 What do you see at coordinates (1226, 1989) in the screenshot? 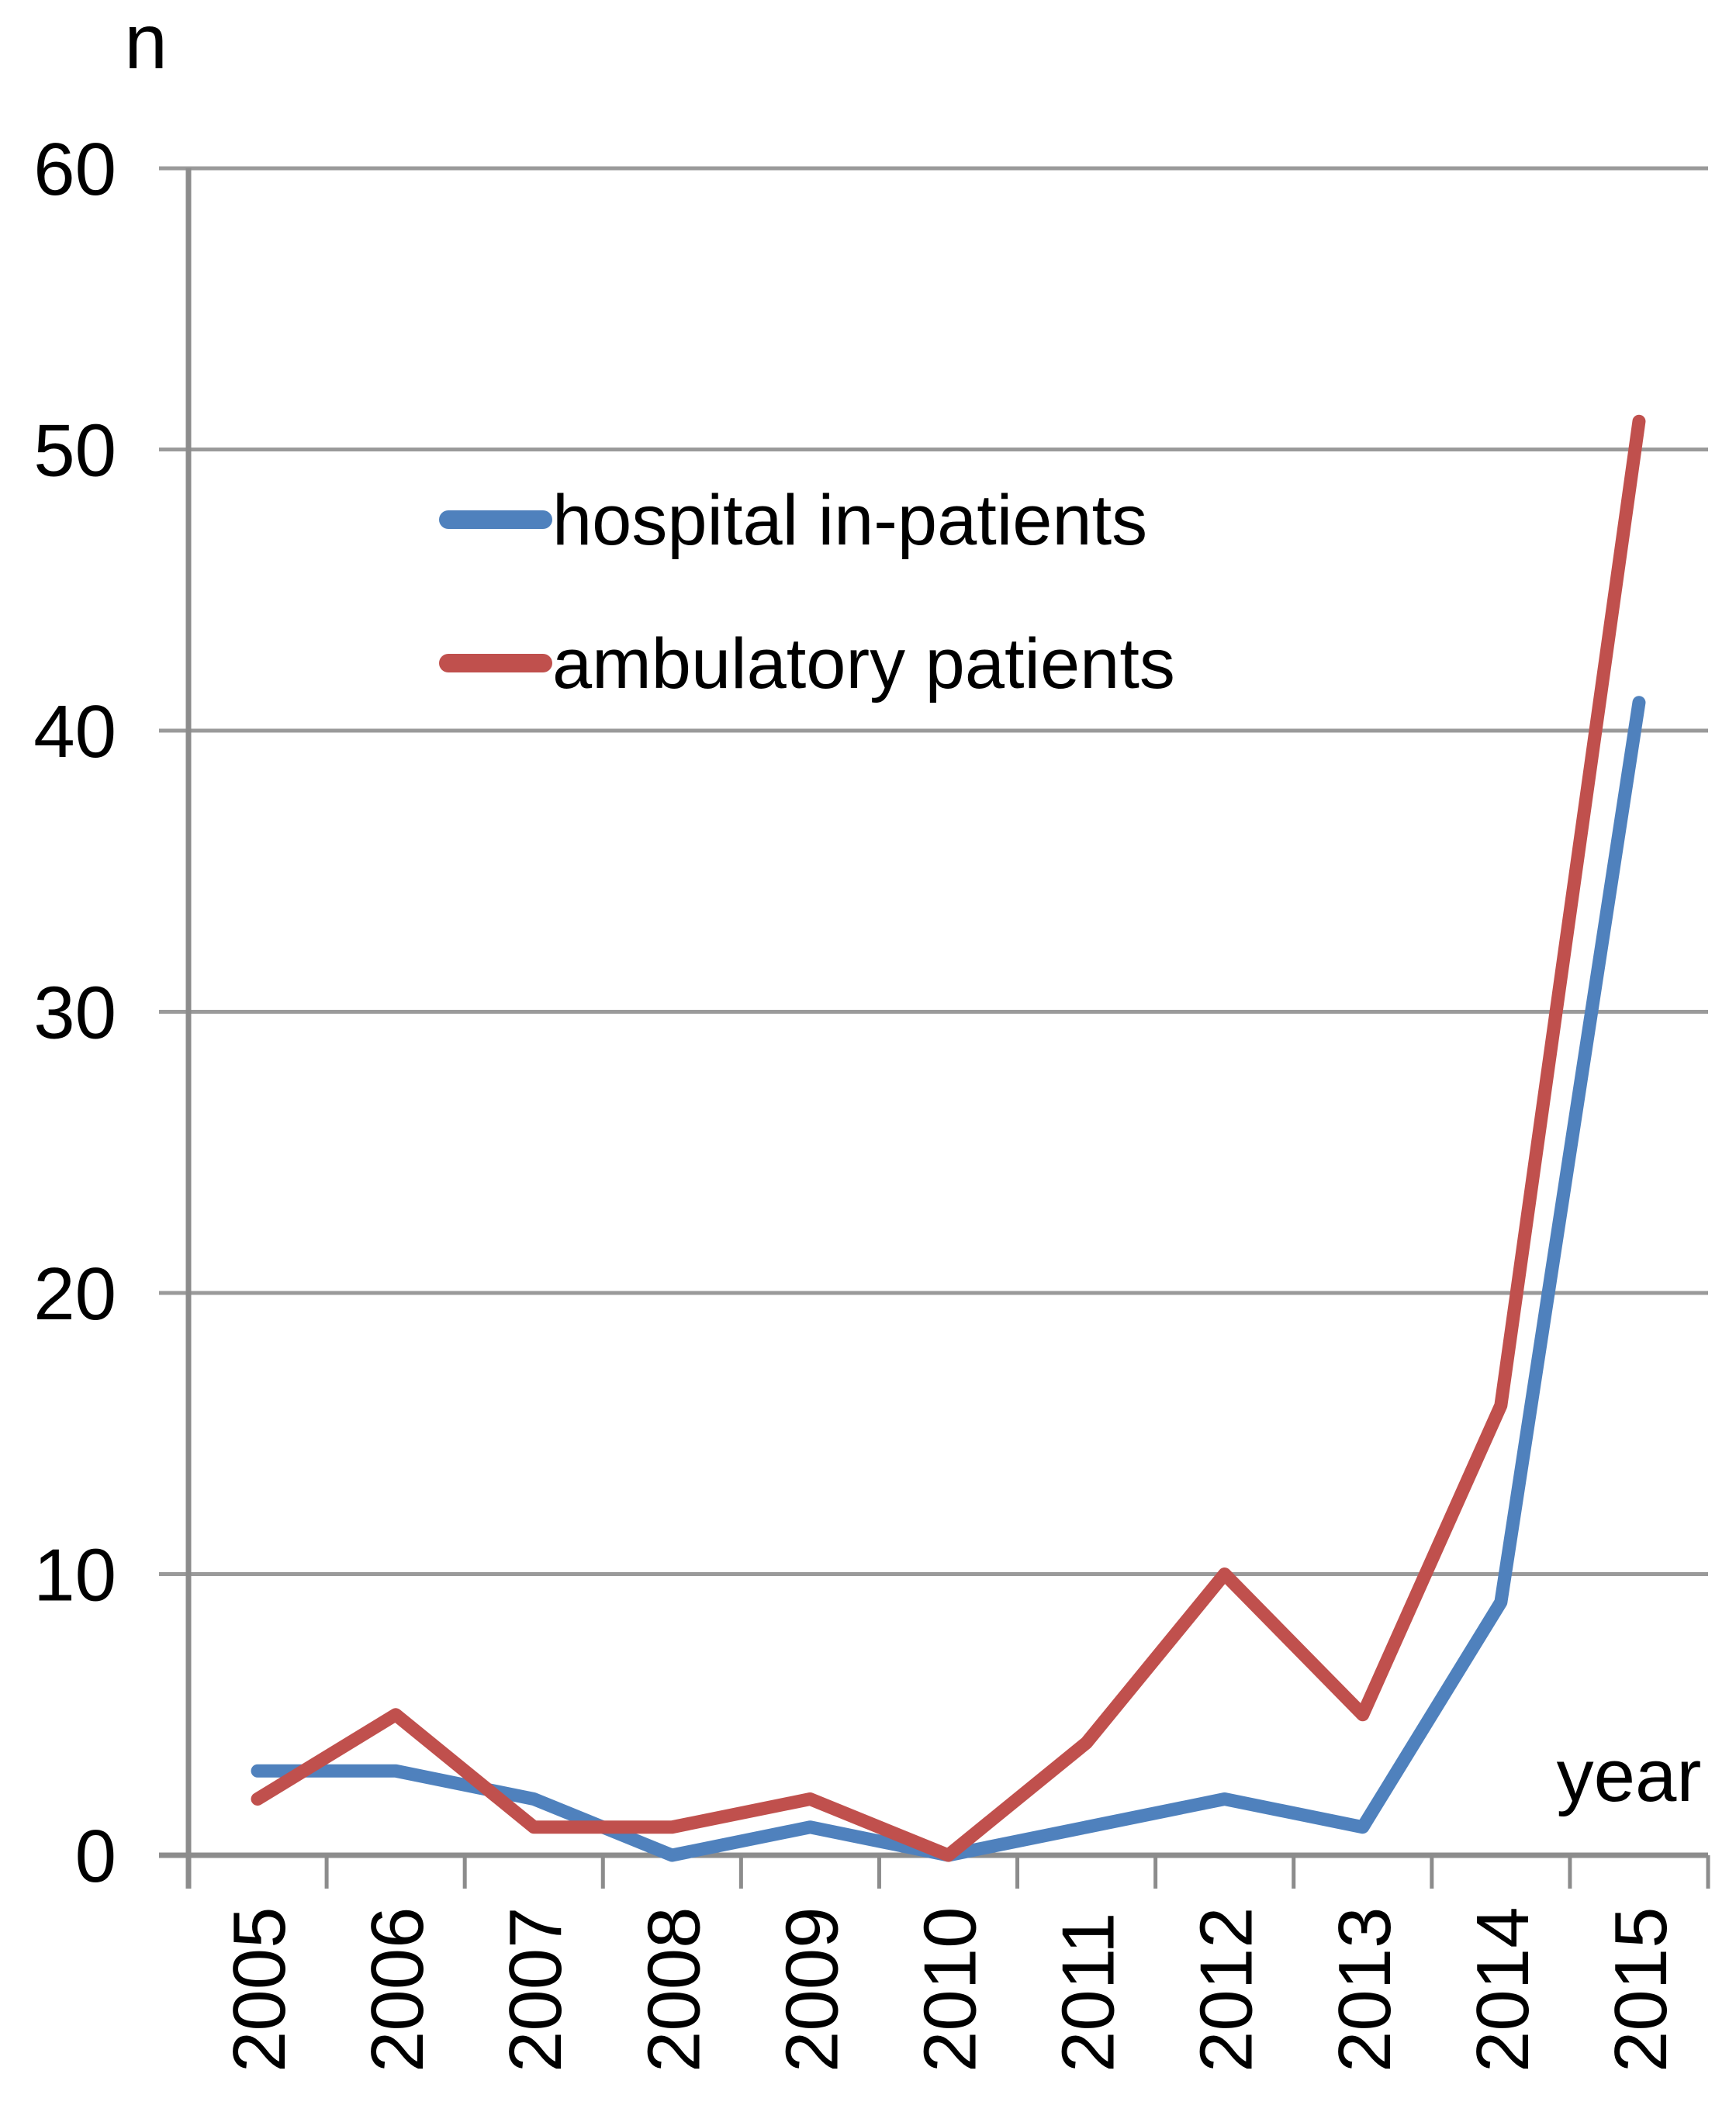
I see `x-tick-label: 2012` at bounding box center [1226, 1989].